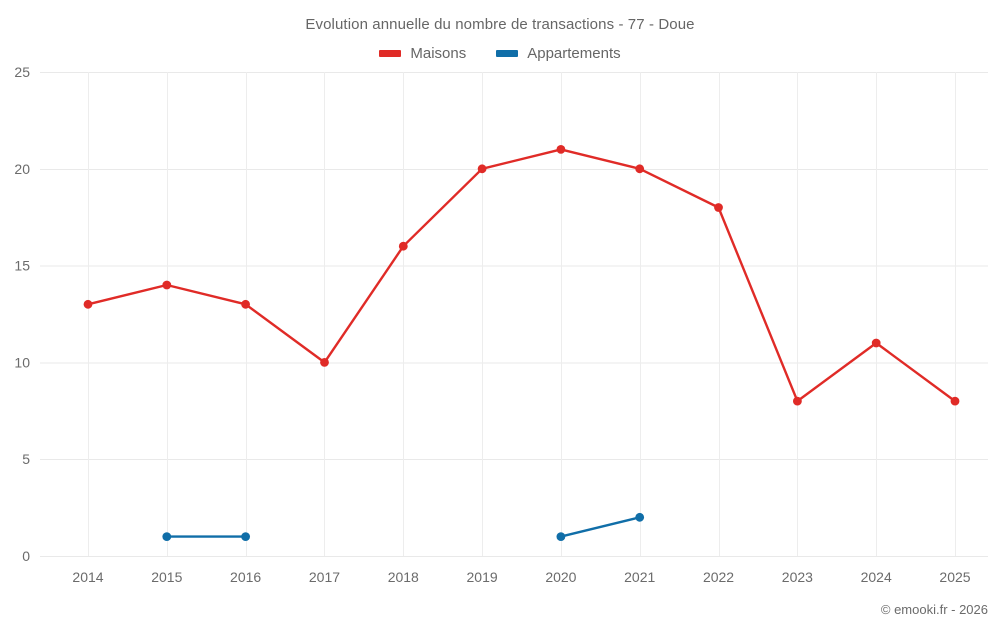  Describe the element at coordinates (954, 577) in the screenshot. I see `x-axis-tick-label: 2025` at that location.